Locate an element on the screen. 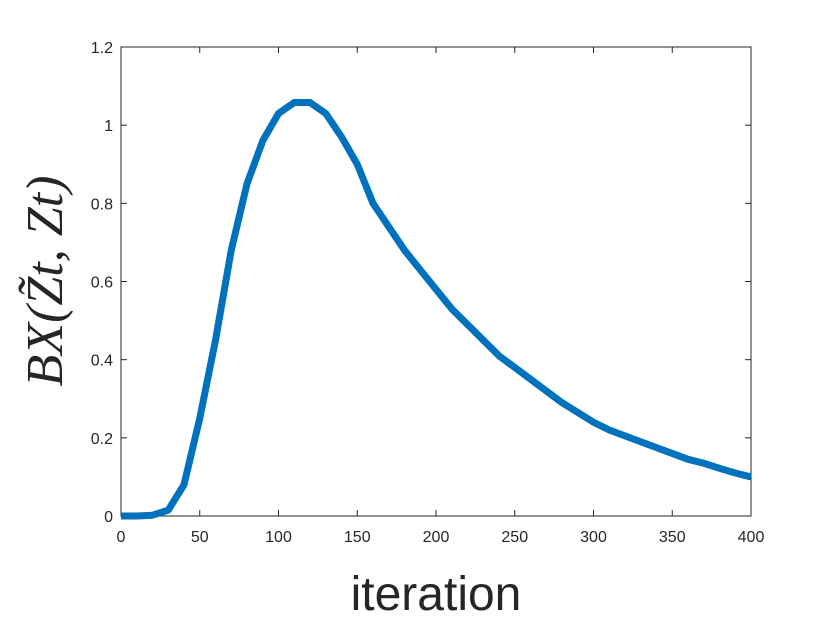 This screenshot has height=623, width=830. y-tick-label: 1 is located at coordinates (108, 126).